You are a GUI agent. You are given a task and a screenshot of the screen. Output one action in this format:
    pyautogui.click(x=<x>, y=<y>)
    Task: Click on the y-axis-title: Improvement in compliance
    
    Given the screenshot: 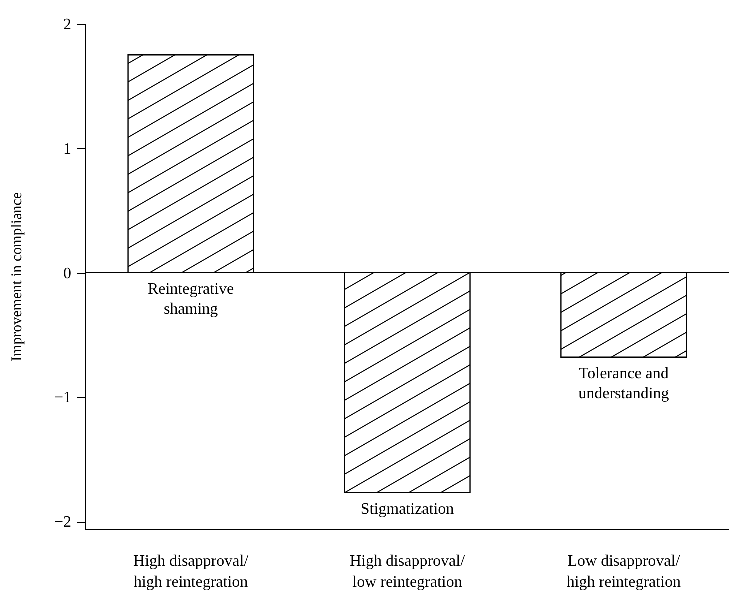 What is the action you would take?
    pyautogui.click(x=17, y=277)
    